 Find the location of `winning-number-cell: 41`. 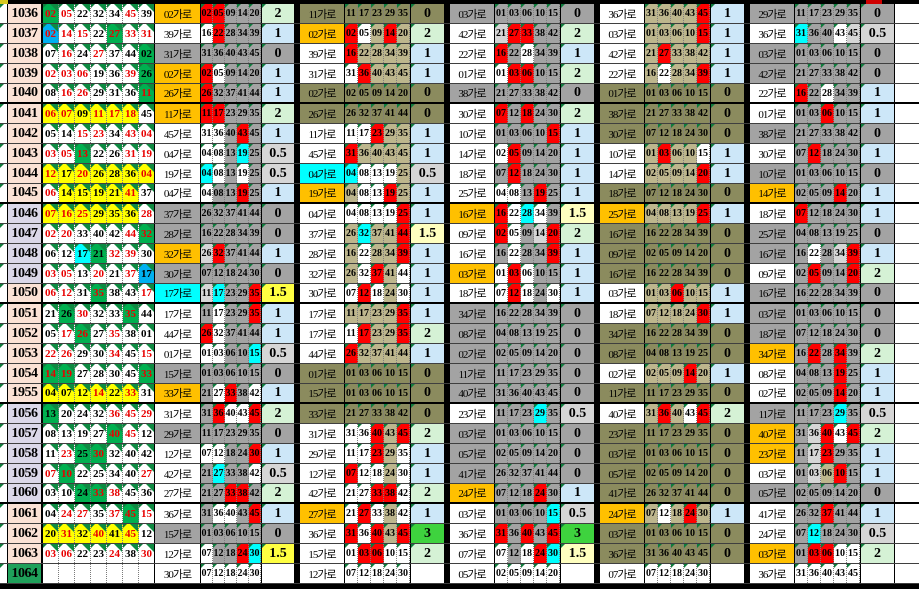

winning-number-cell: 41 is located at coordinates (115, 533).